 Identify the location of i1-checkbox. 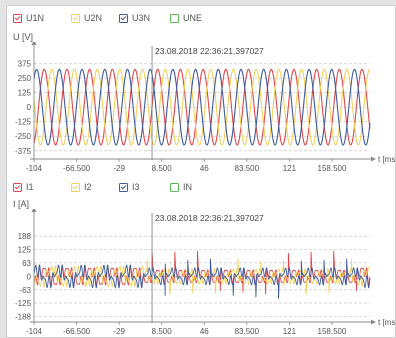
(17, 187).